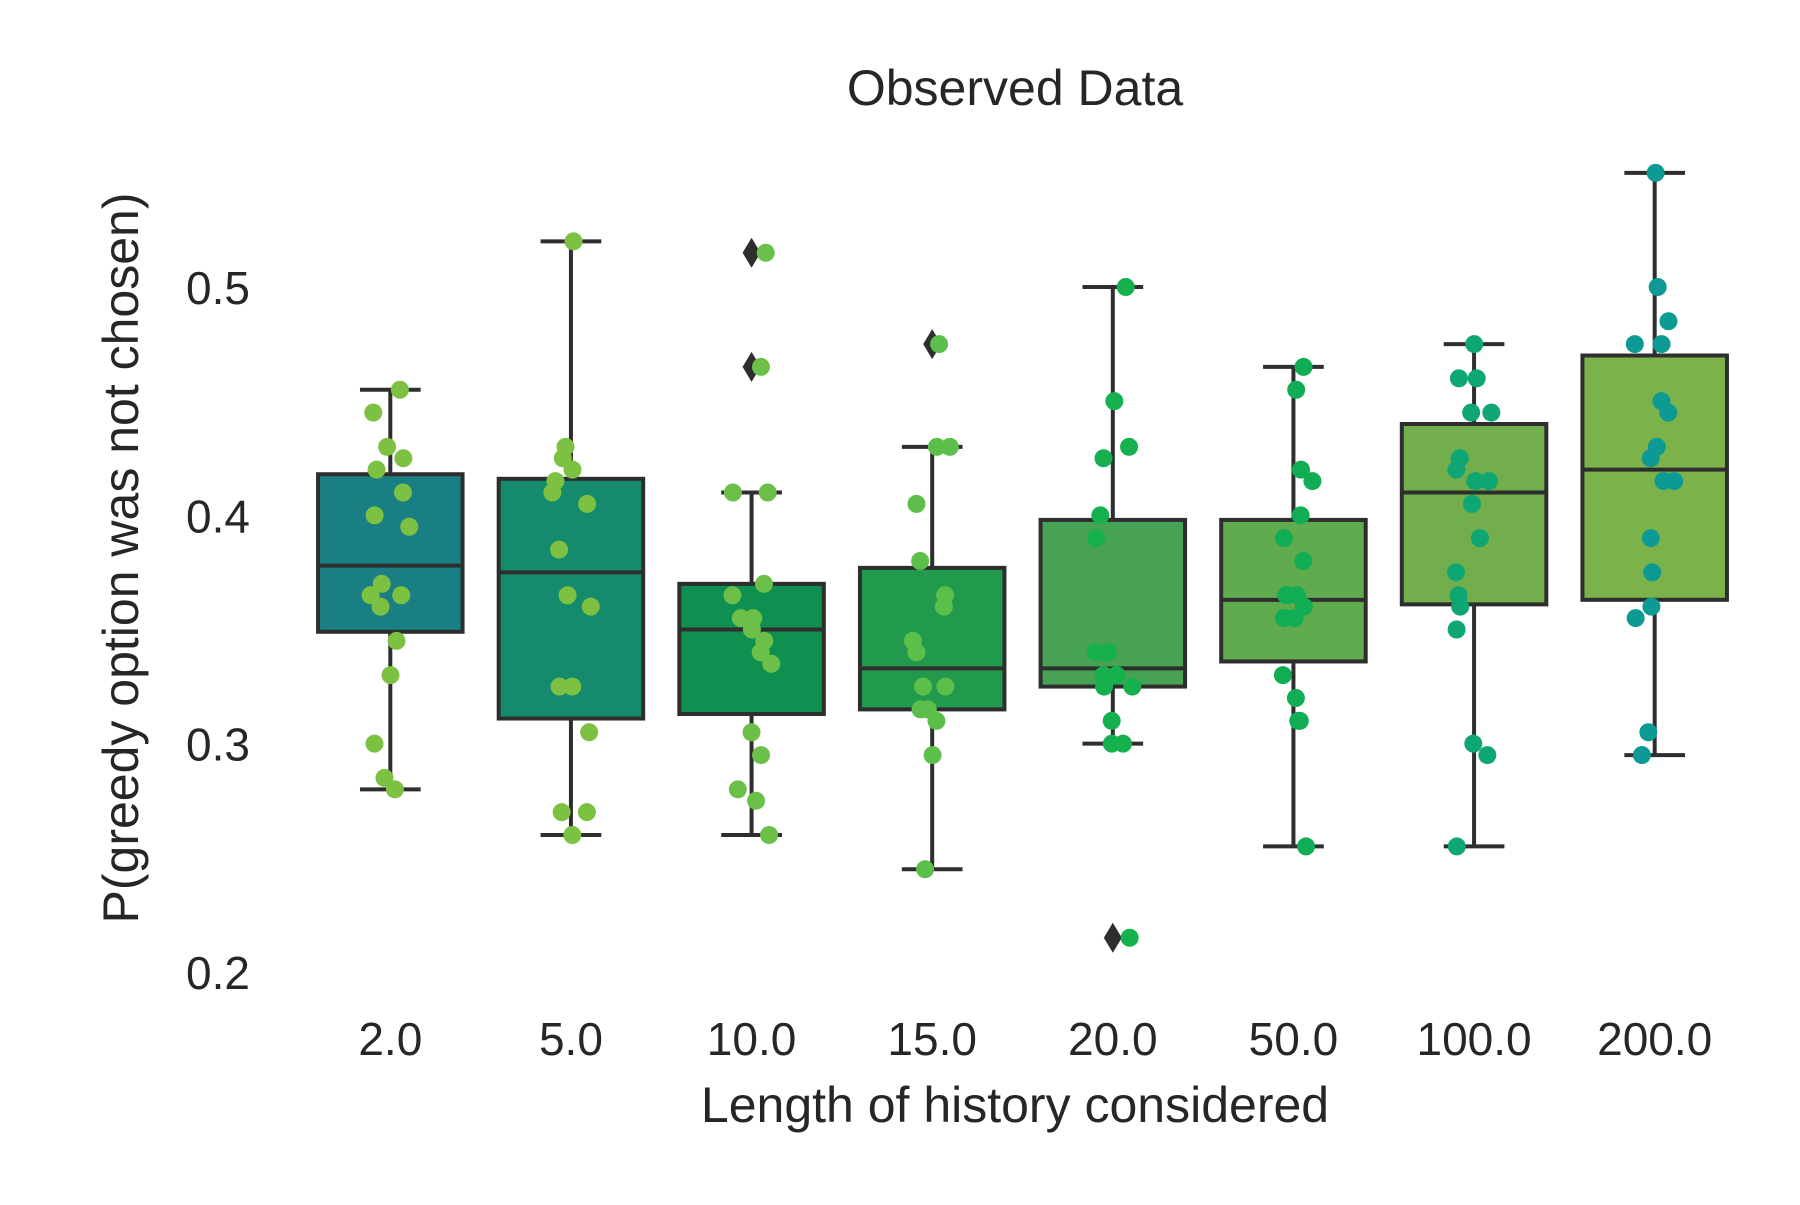 Image resolution: width=1800 pixels, height=1205 pixels. I want to click on x-tick-label: 10.0, so click(752, 1039).